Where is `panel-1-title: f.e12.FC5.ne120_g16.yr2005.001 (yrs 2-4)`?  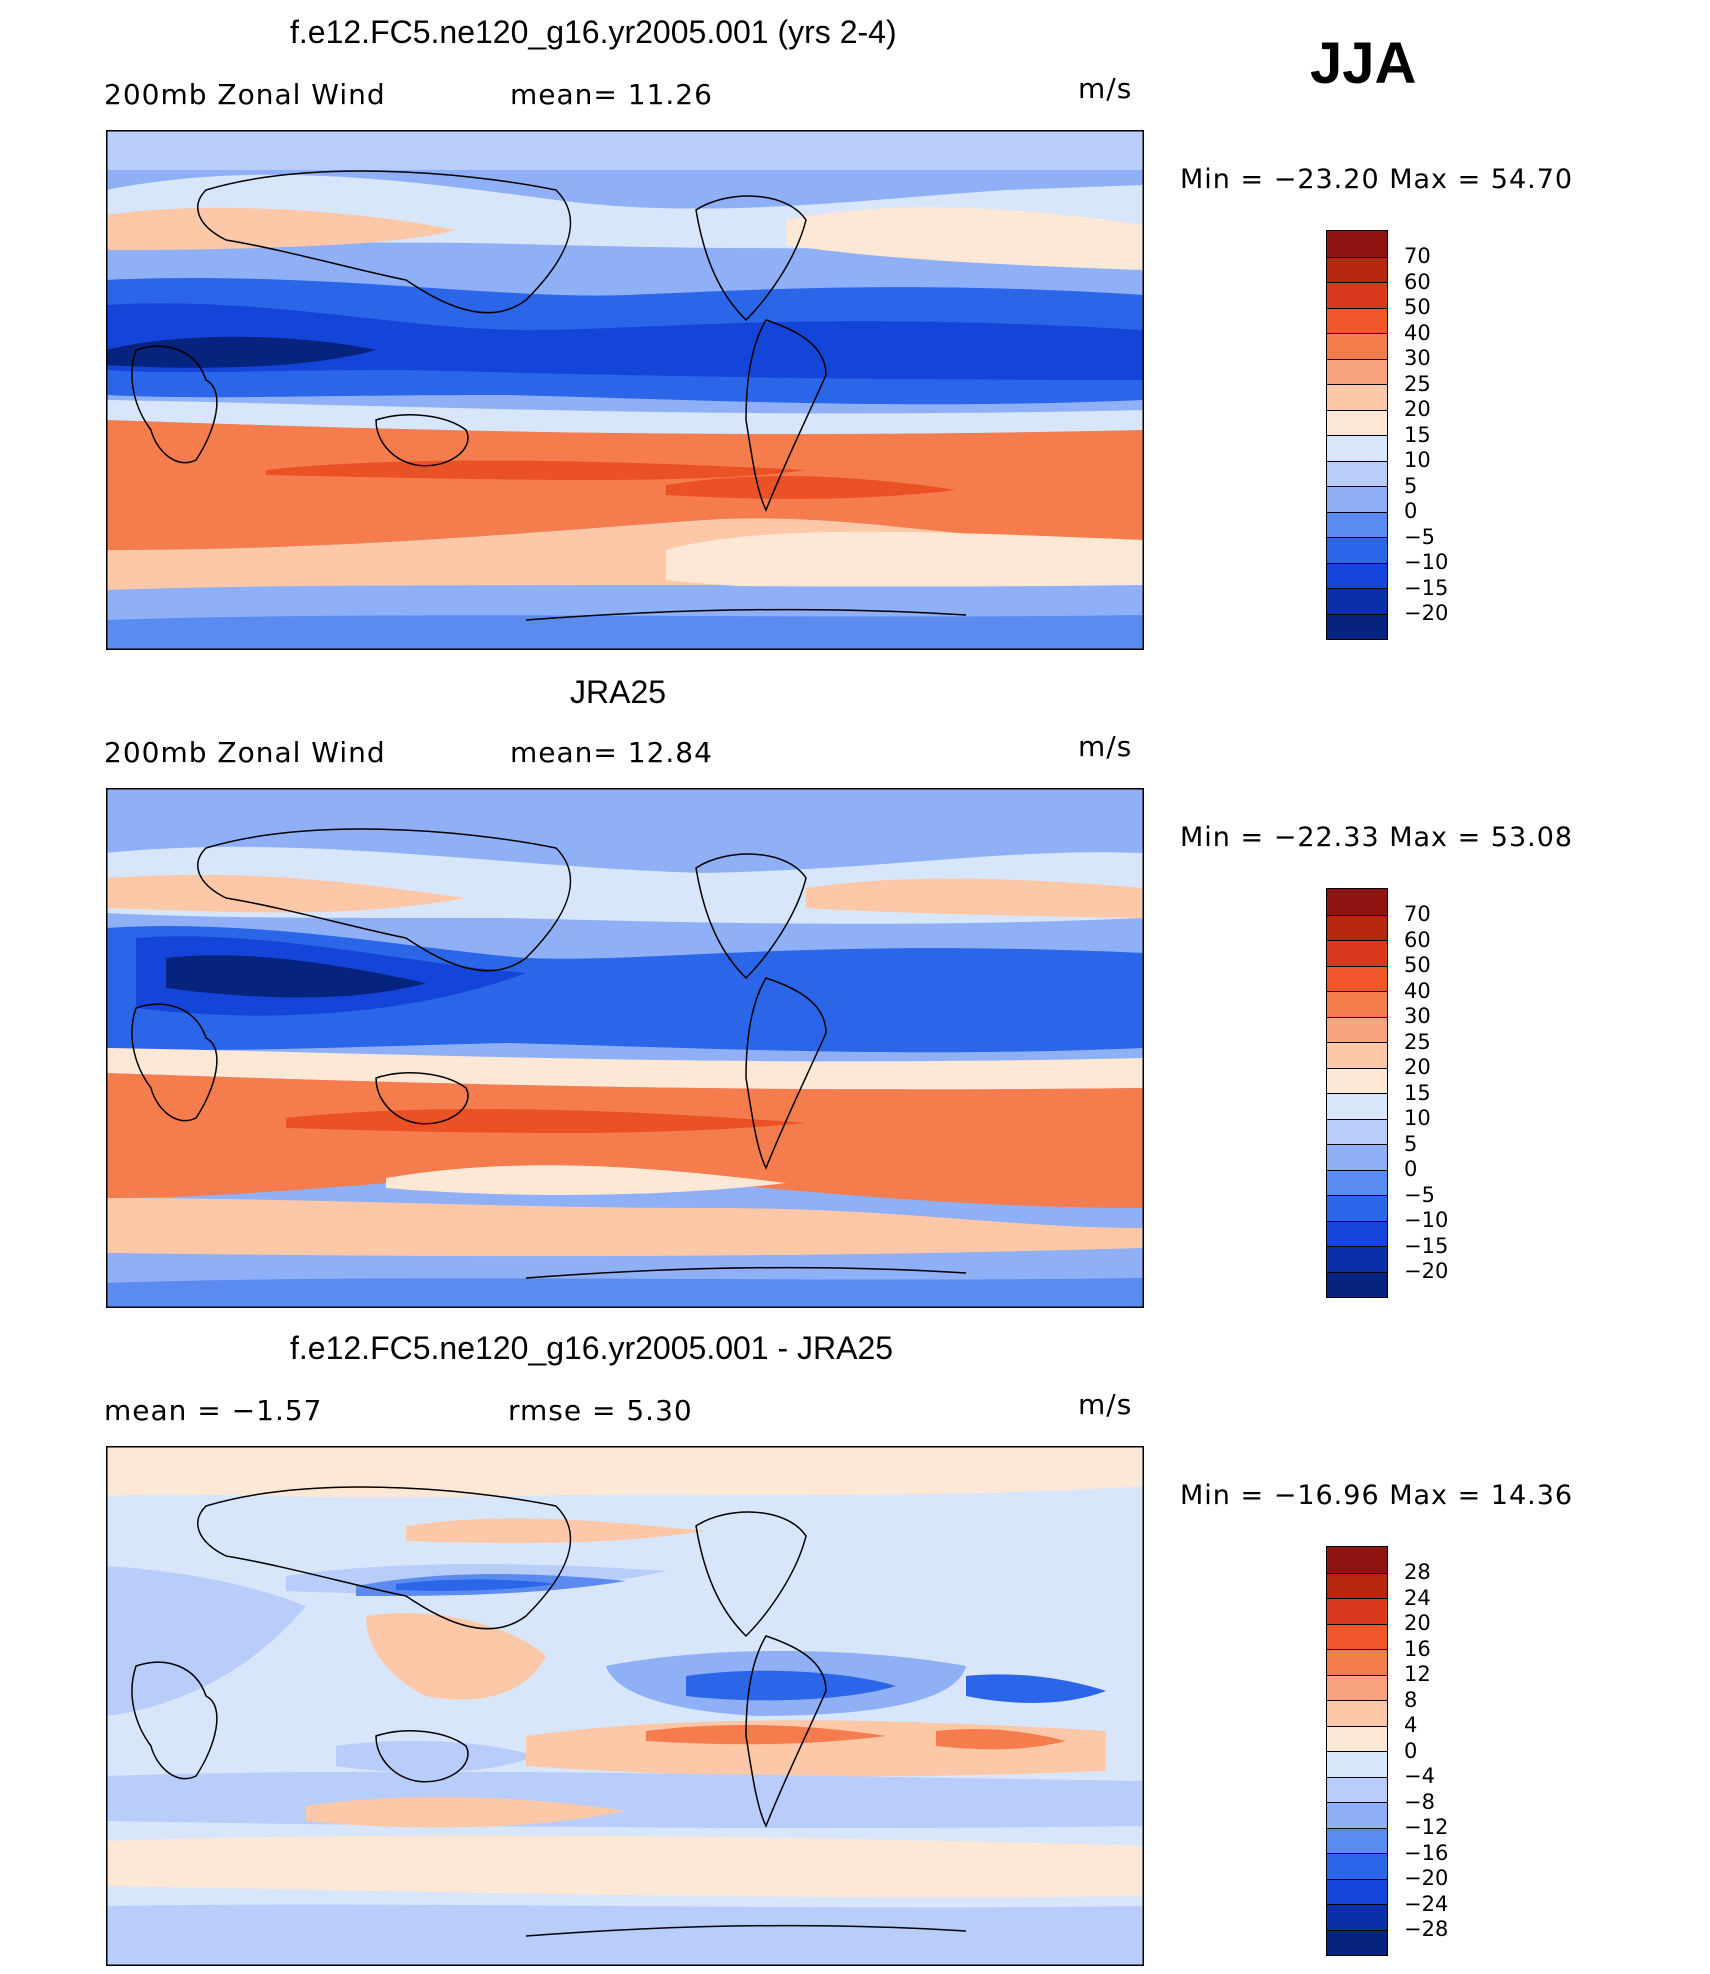 panel-1-title: f.e12.FC5.ne120_g16.yr2005.001 (yrs 2-4) is located at coordinates (593, 32).